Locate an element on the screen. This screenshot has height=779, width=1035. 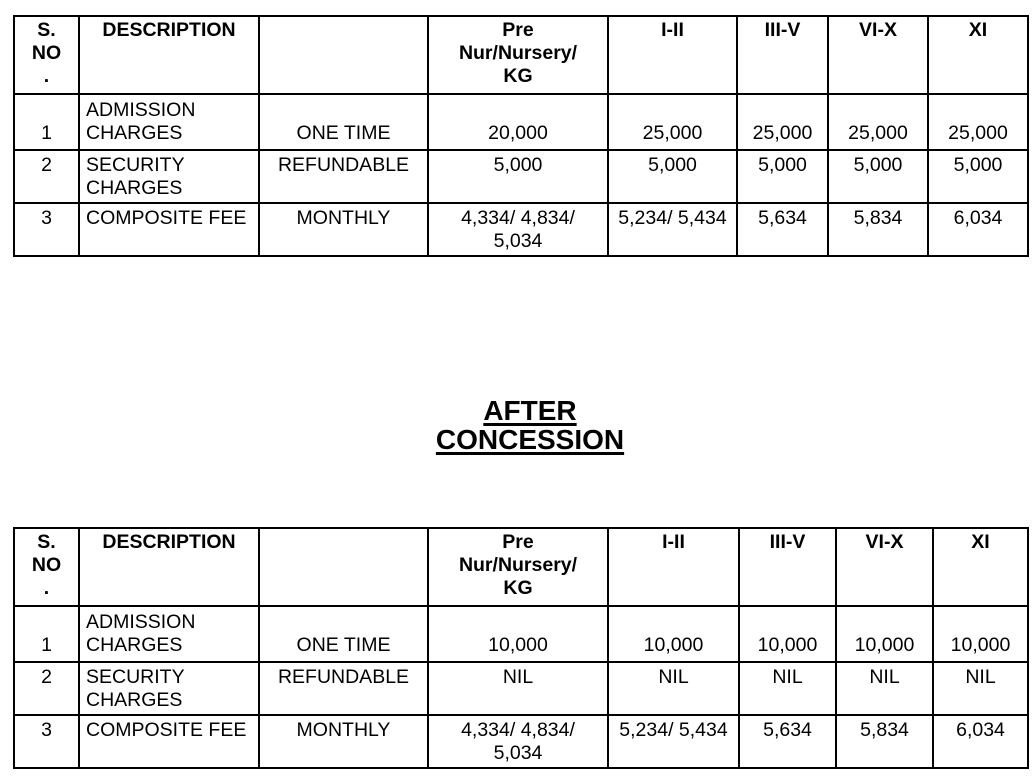
cell-fee-pre-nursery-kg: 10,000 is located at coordinates (518, 634).